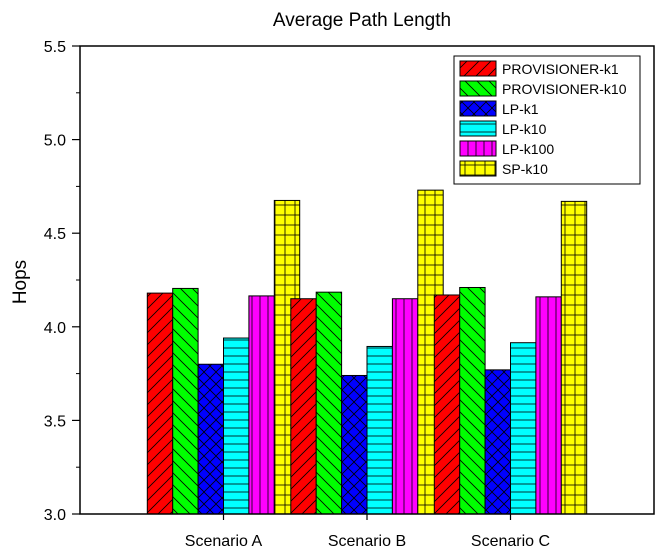  I want to click on bar-provisioner-k1-scenario-b, so click(303, 406).